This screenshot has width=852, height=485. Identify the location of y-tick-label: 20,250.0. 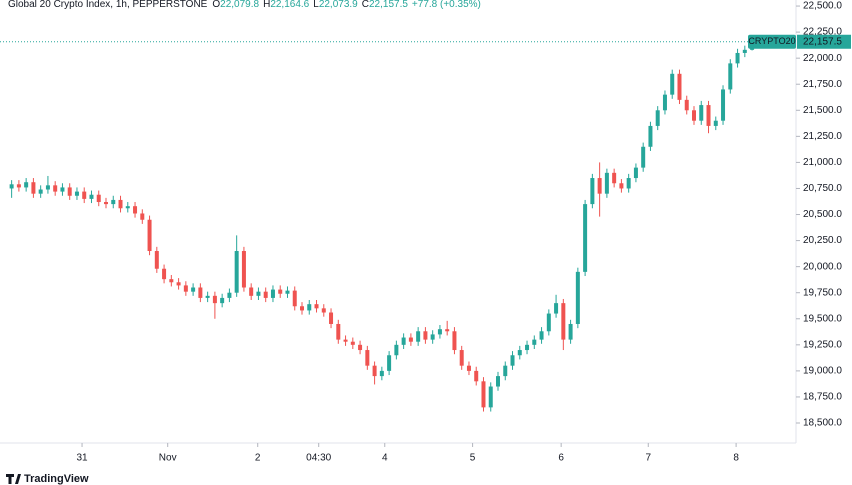
(822, 240).